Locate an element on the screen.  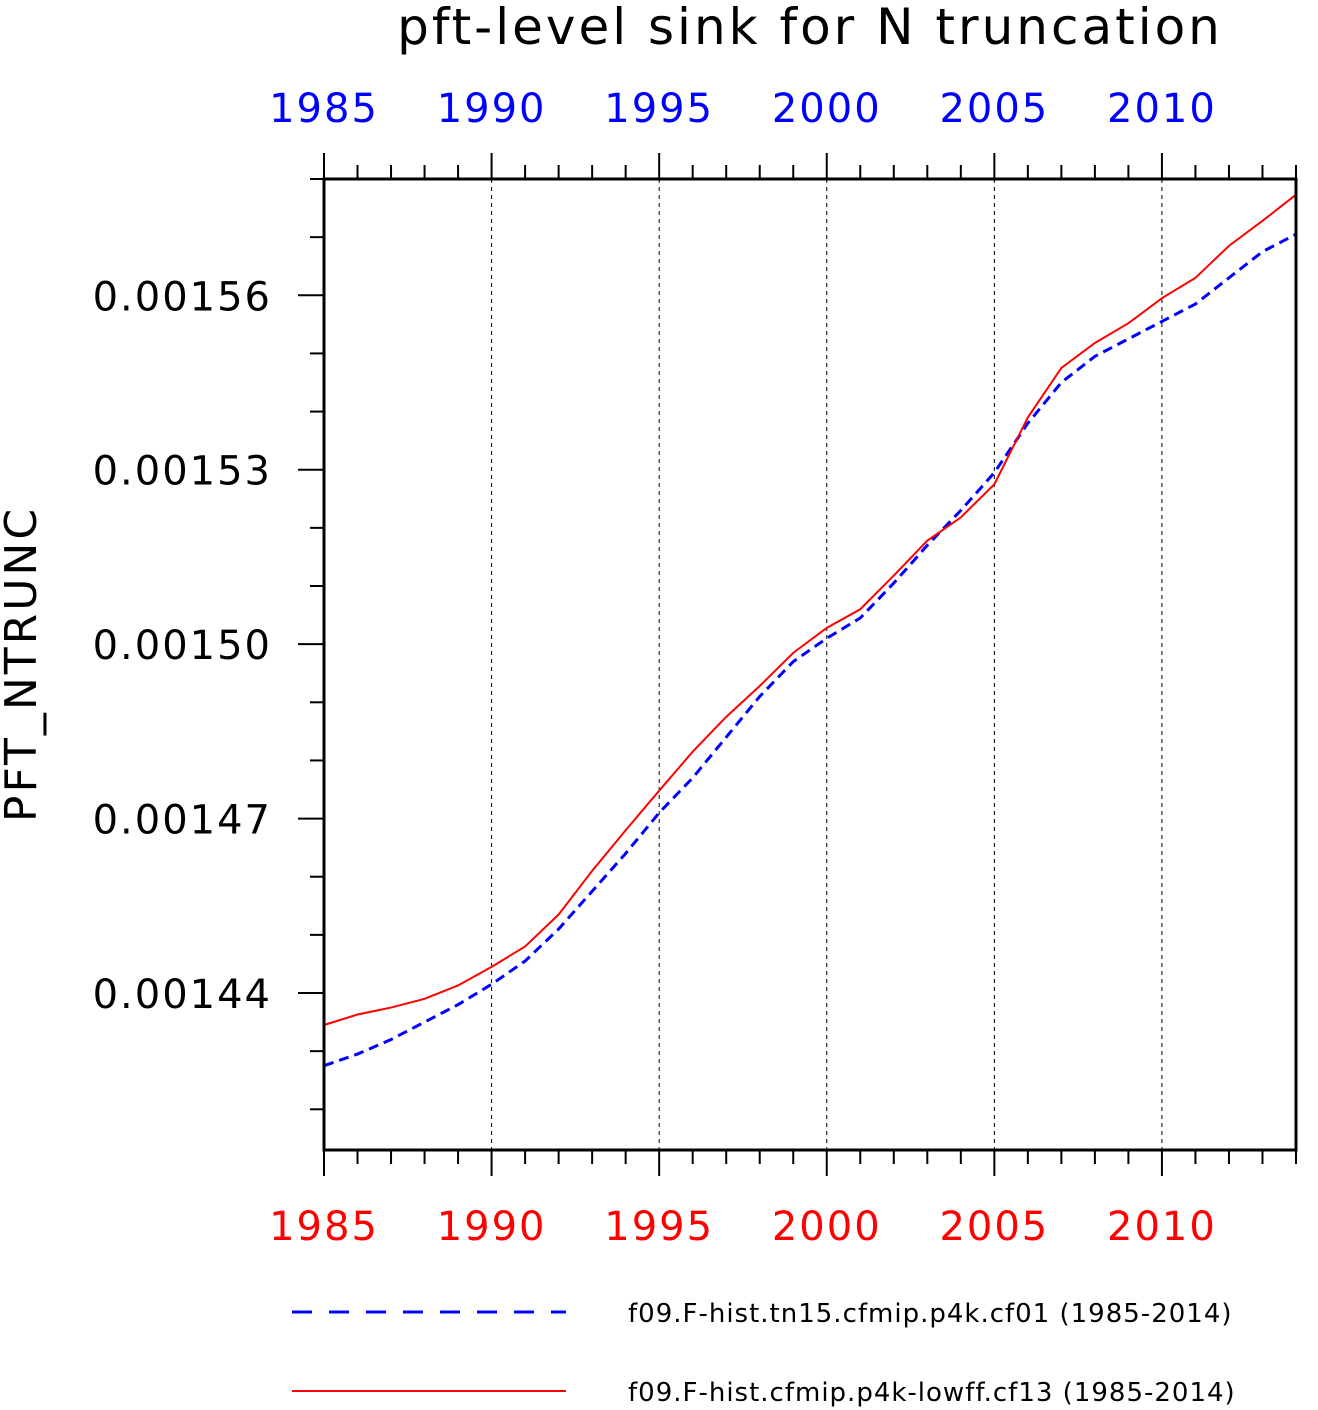
y-tick-label: 0.00156 is located at coordinates (182, 297).